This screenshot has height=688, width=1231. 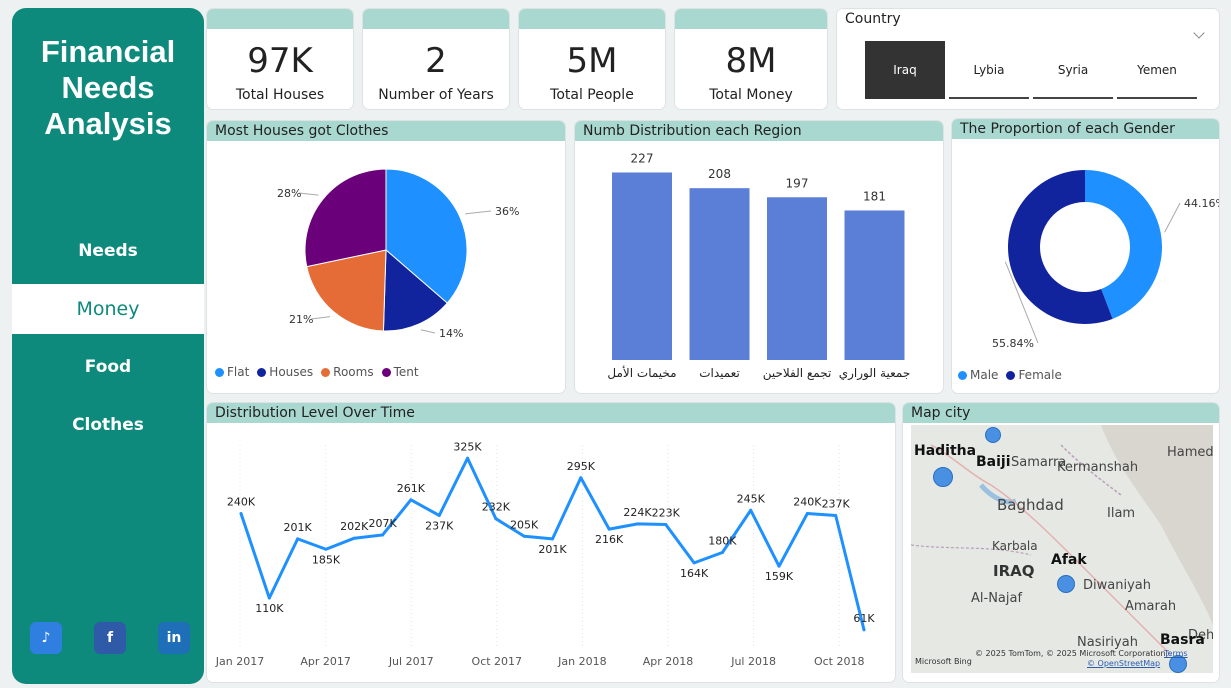 I want to click on pie-data-label: 28%, so click(x=289, y=193).